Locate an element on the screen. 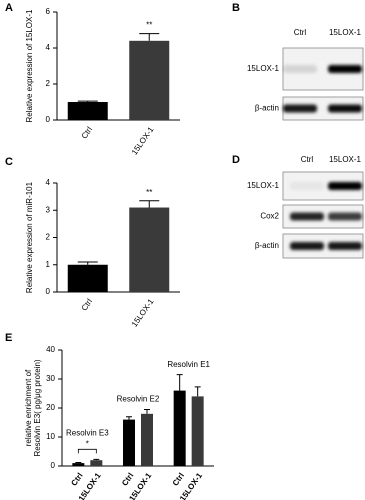  y-tick-label: 30 is located at coordinates (50, 378).